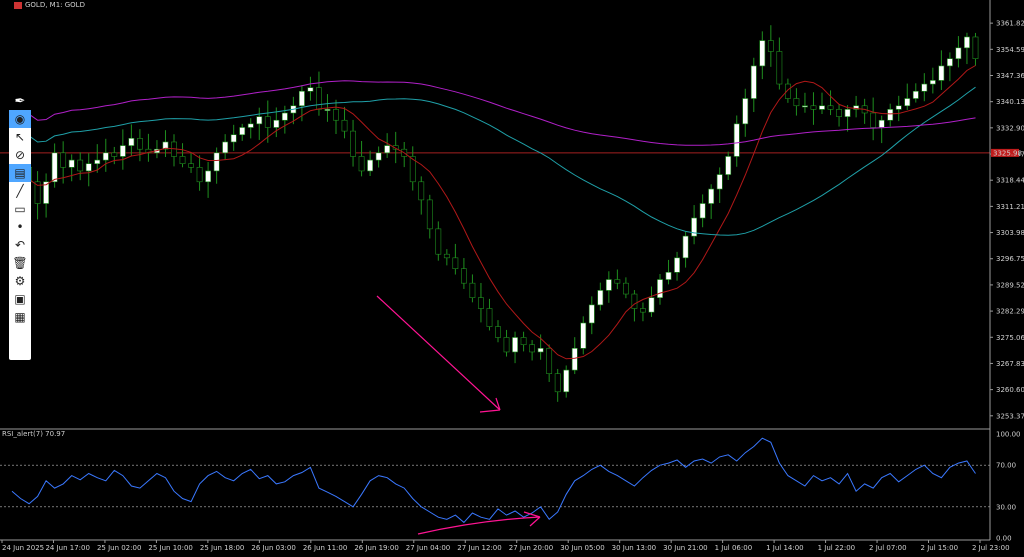  Describe the element at coordinates (991, 548) in the screenshot. I see `time-tick-label: 2 Jul 23:00` at that location.